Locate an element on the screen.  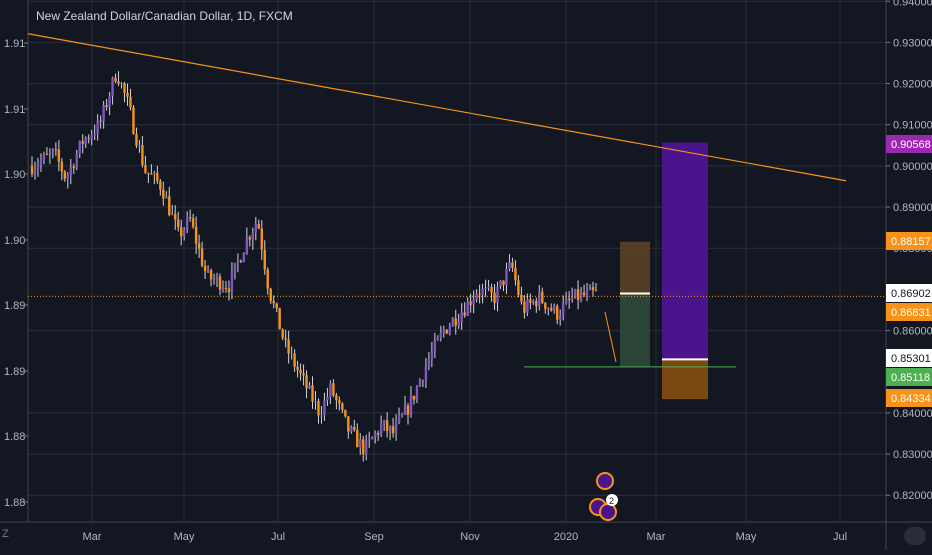
price-flag-label: 0.86902 is located at coordinates (911, 294).